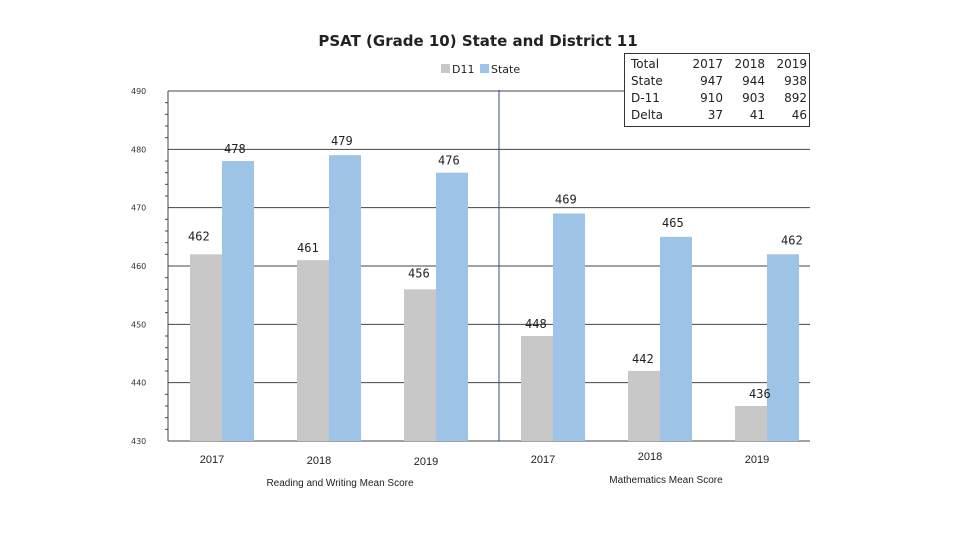  What do you see at coordinates (647, 81) in the screenshot?
I see `totals-cell: State` at bounding box center [647, 81].